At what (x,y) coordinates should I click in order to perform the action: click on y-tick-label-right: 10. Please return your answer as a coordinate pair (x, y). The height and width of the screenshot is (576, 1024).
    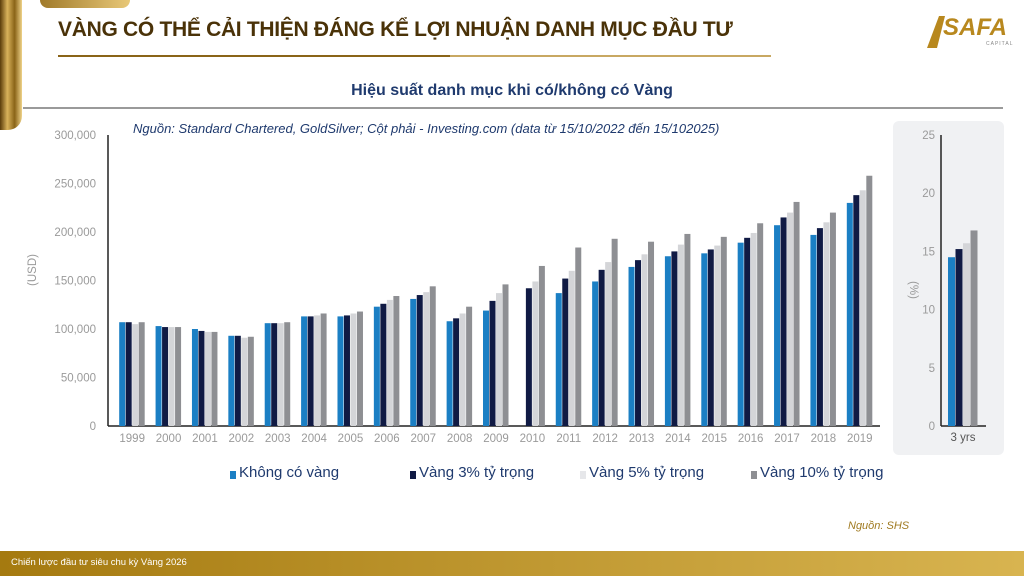
    Looking at the image, I should click on (928, 311).